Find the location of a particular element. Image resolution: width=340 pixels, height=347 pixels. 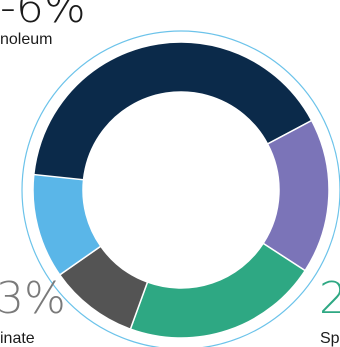

label-bottom-right-value: 2 is located at coordinates (329, 298).